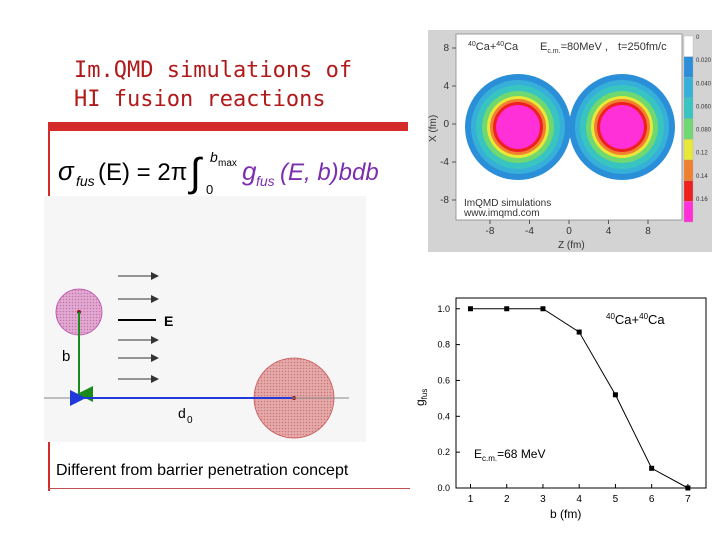 Image resolution: width=720 pixels, height=540 pixels. What do you see at coordinates (635, 319) in the screenshot?
I see `chart-legend-reaction: 40Ca+40Ca` at bounding box center [635, 319].